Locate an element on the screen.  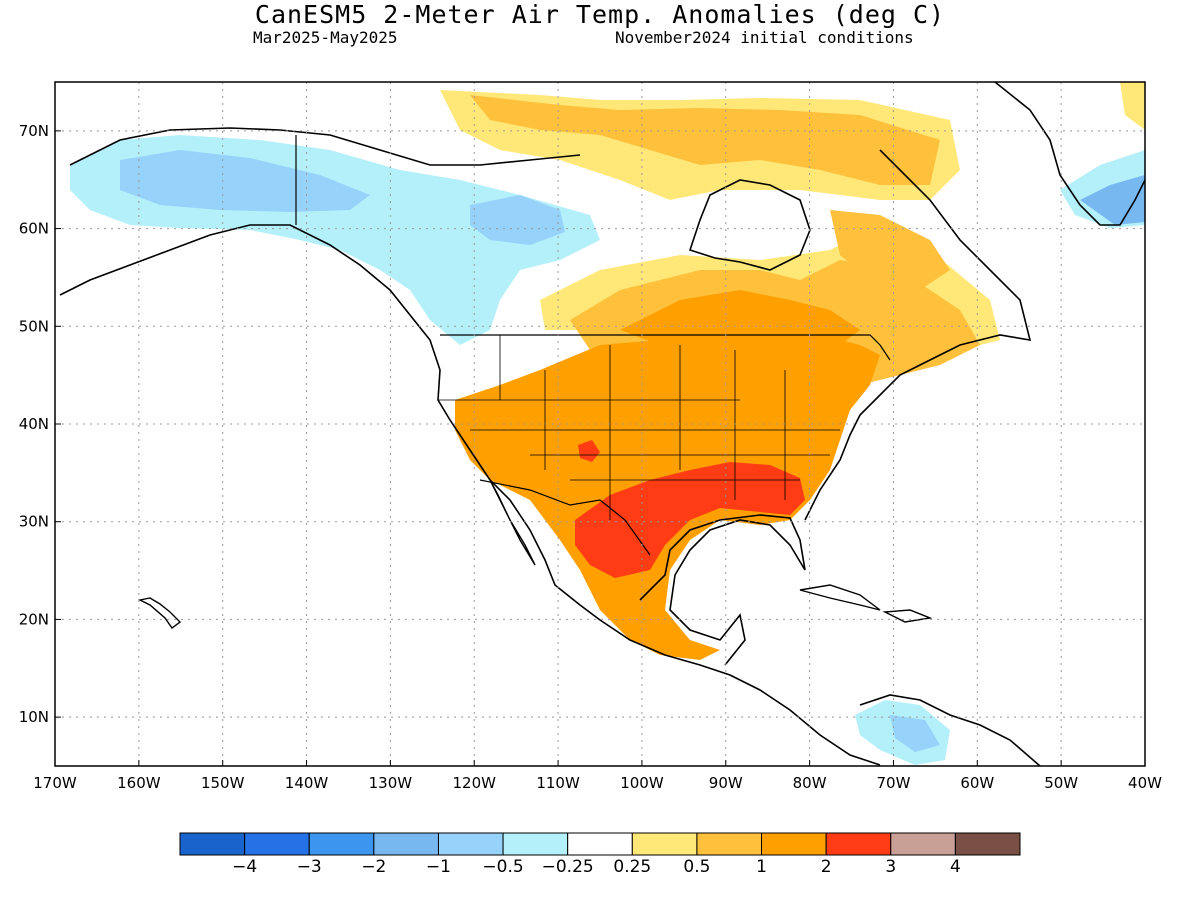
lat-tick-label: 10N is located at coordinates (34, 717).